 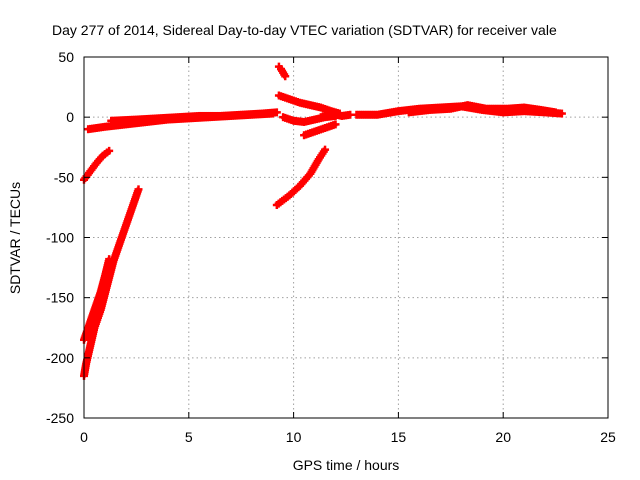 I want to click on y-tick-label: 0, so click(x=70, y=117).